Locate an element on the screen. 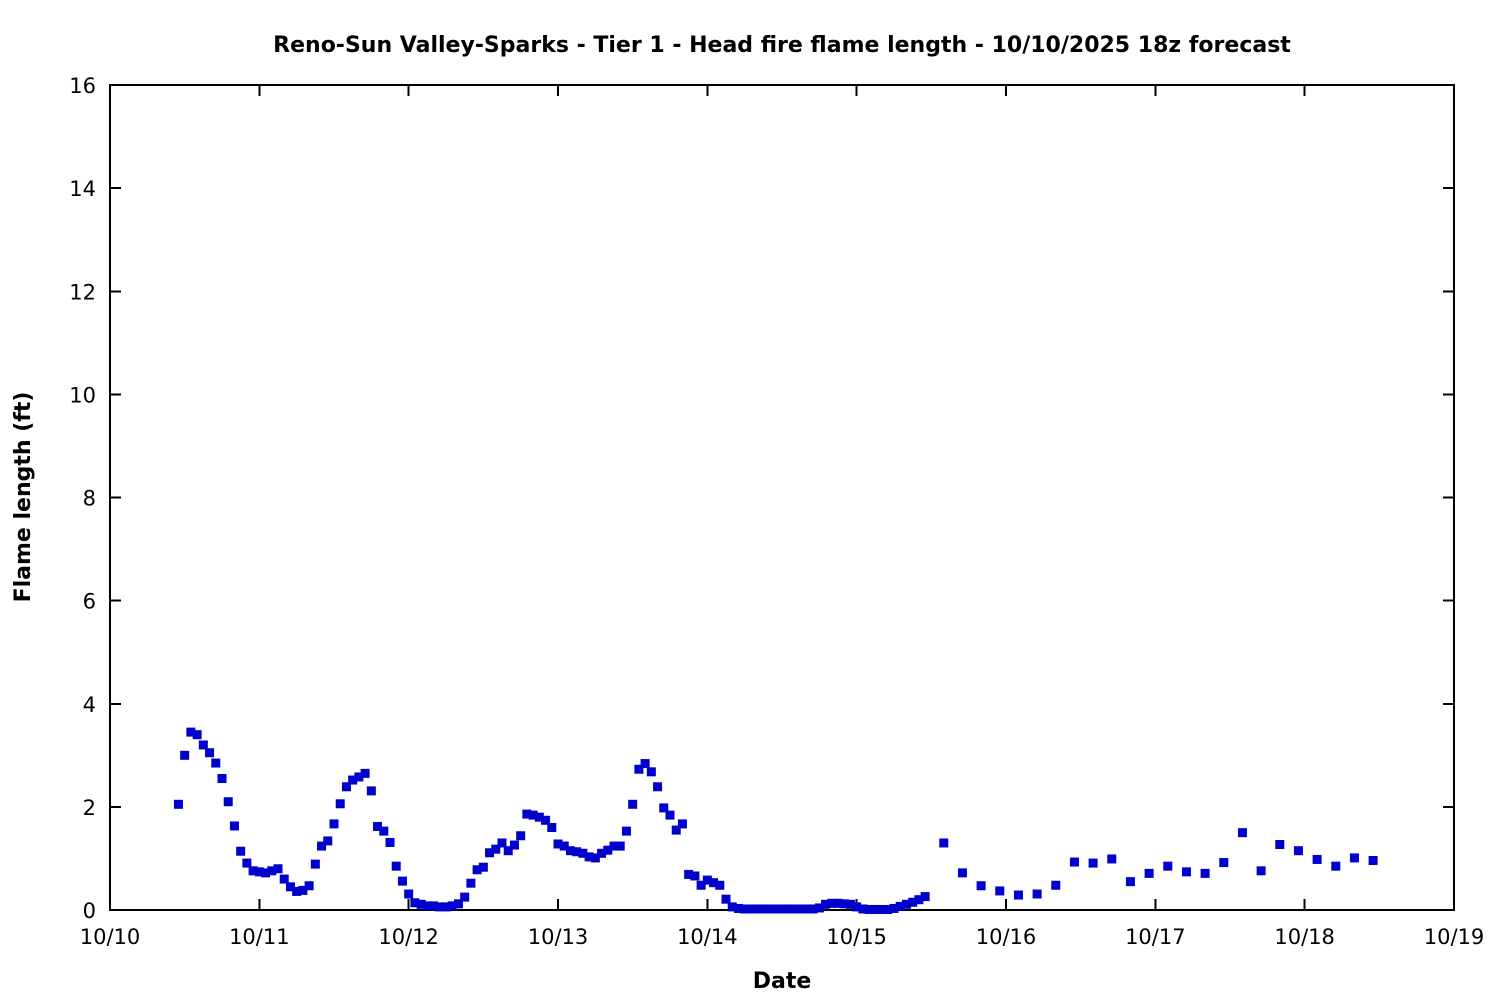 This screenshot has height=1004, width=1500. y-tick-label: 14 is located at coordinates (82, 189).